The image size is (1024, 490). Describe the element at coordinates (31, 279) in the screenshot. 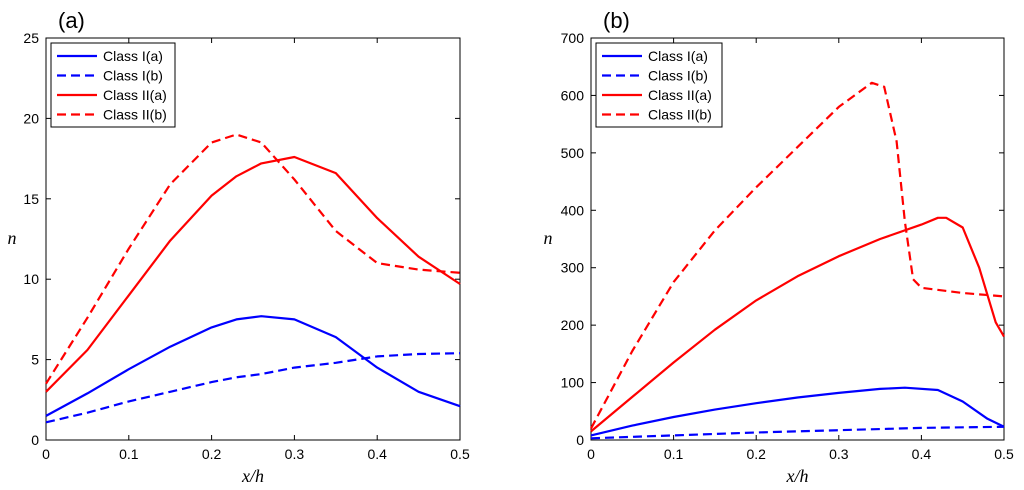

I see `y-tick-label: 10` at that location.